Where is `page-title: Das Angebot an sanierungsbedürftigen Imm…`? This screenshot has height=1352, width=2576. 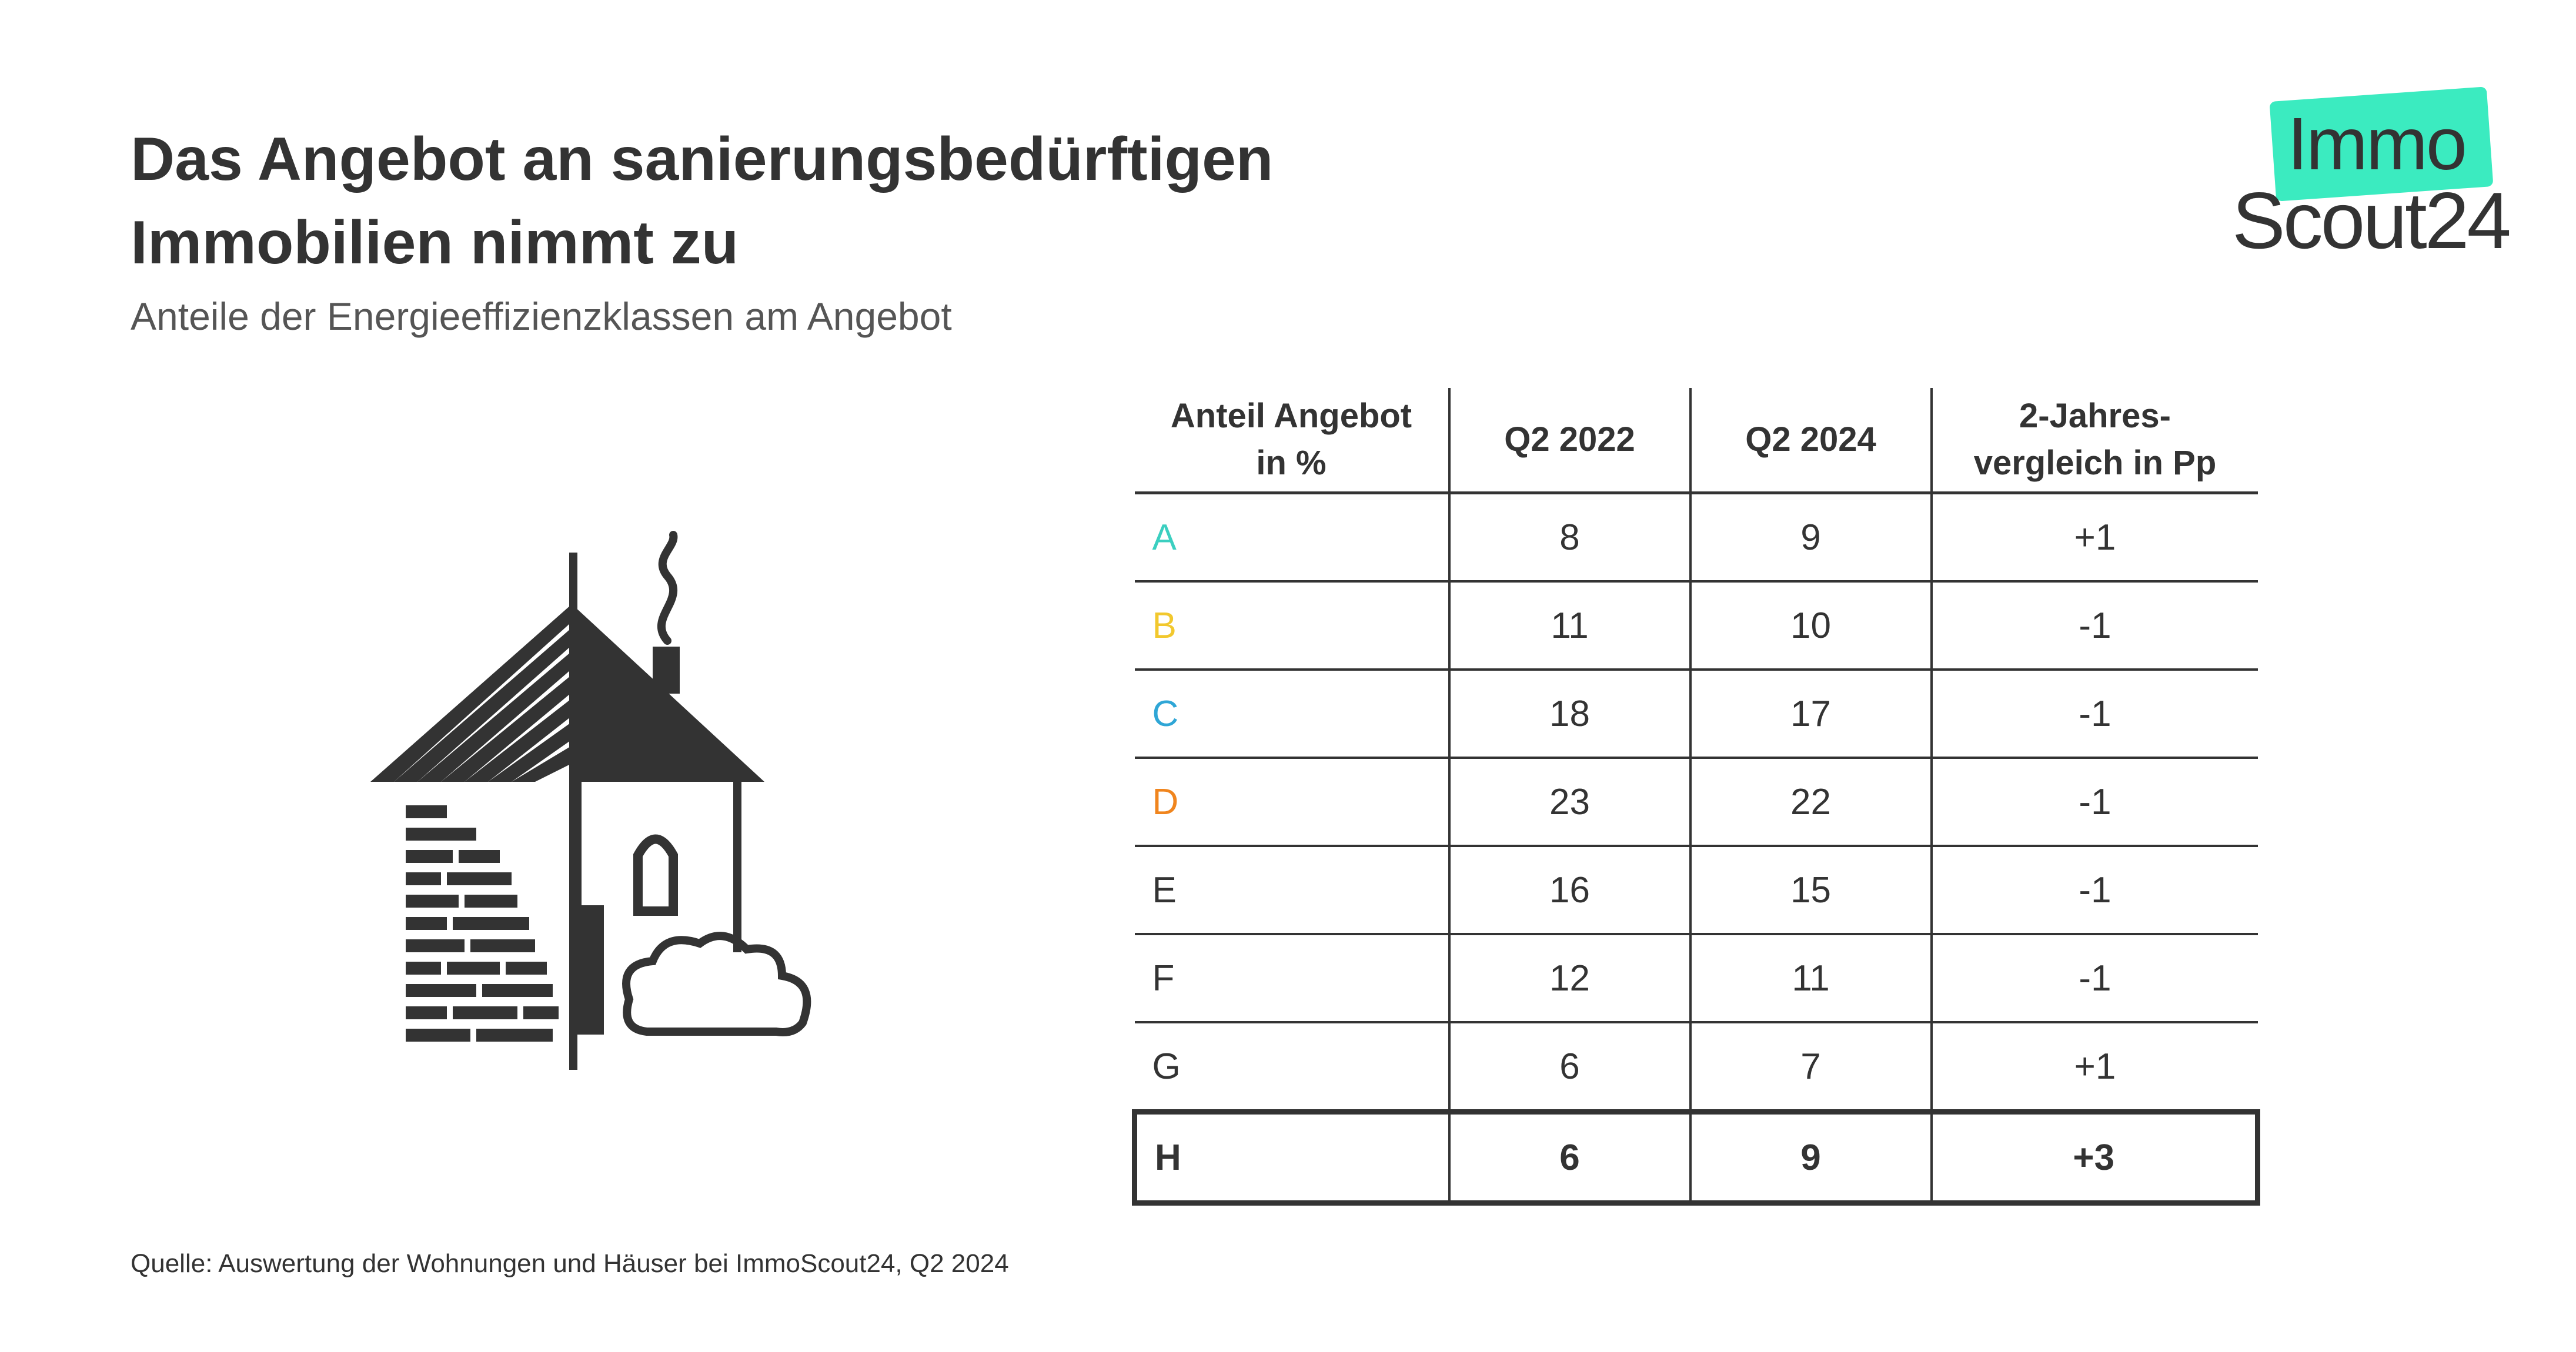
page-title: Das Angebot an sanierungsbedürftigen Imm… is located at coordinates (702, 201).